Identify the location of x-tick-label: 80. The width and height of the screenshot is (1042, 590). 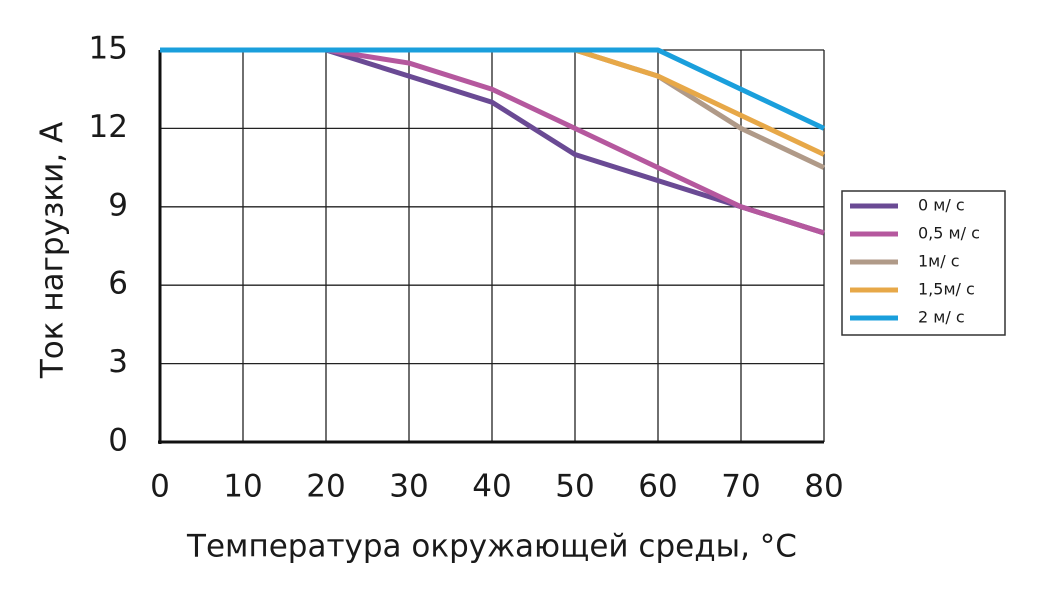
(823, 487).